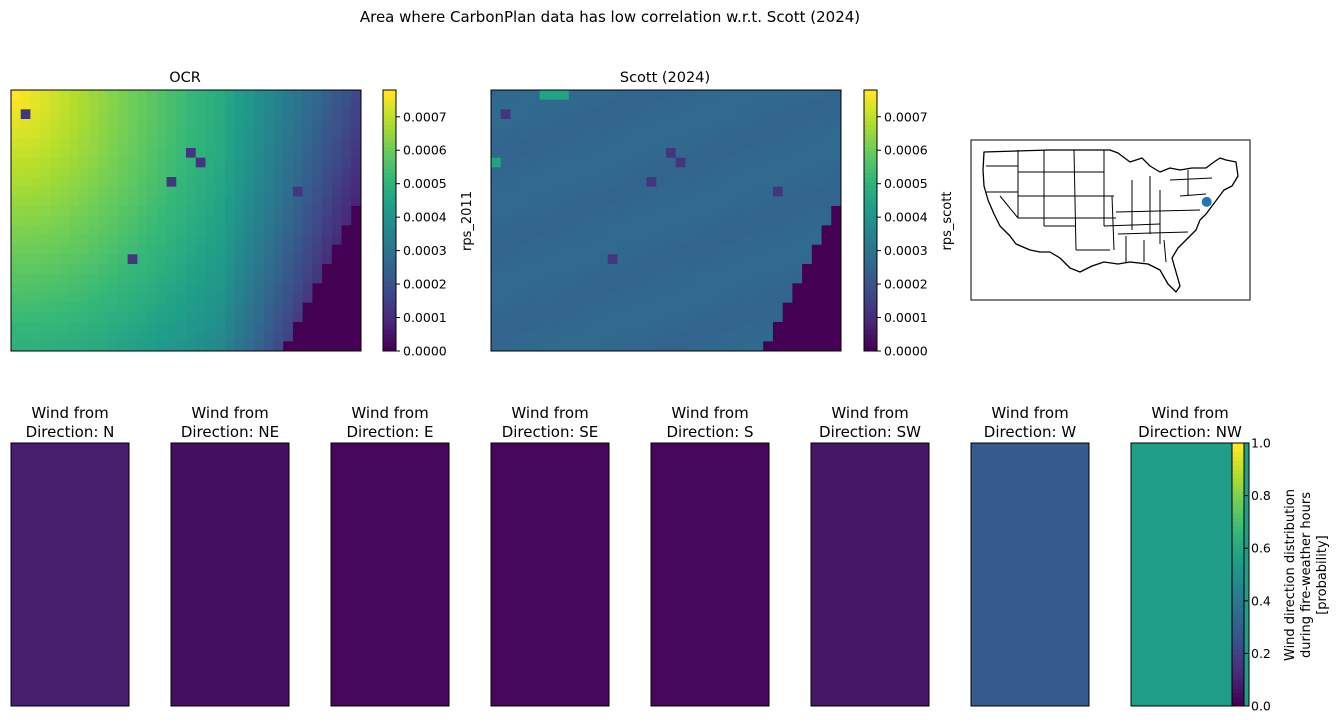  I want to click on colorbar-tick-label: 0.0005, so click(906, 183).